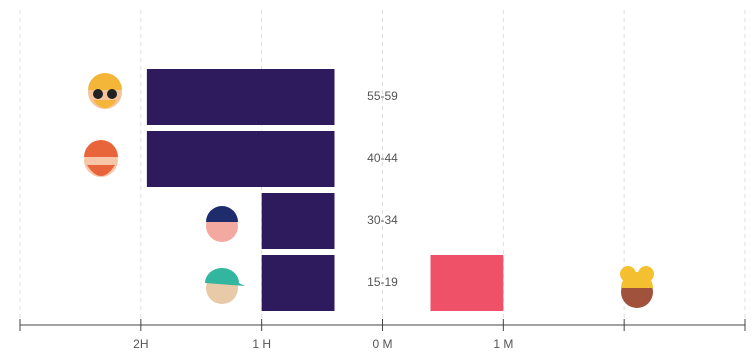 This screenshot has width=752, height=352. Describe the element at coordinates (382, 282) in the screenshot. I see `category-label: 15-19` at that location.